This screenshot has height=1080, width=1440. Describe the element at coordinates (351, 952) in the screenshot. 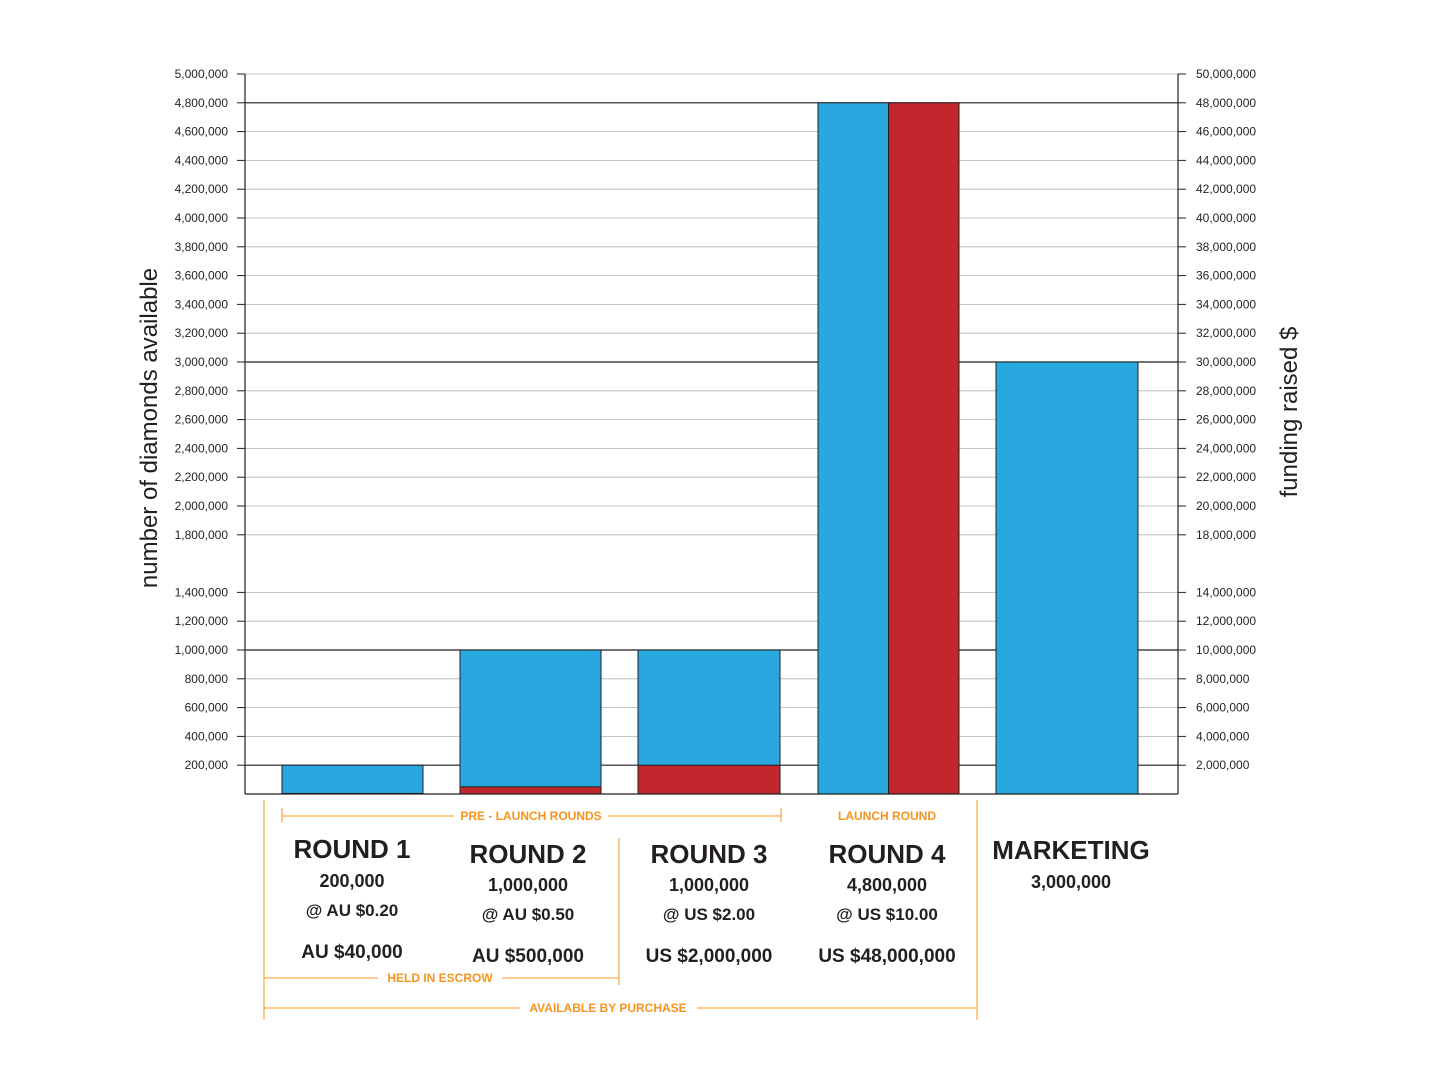

I see `round-total: AU $40,000` at that location.